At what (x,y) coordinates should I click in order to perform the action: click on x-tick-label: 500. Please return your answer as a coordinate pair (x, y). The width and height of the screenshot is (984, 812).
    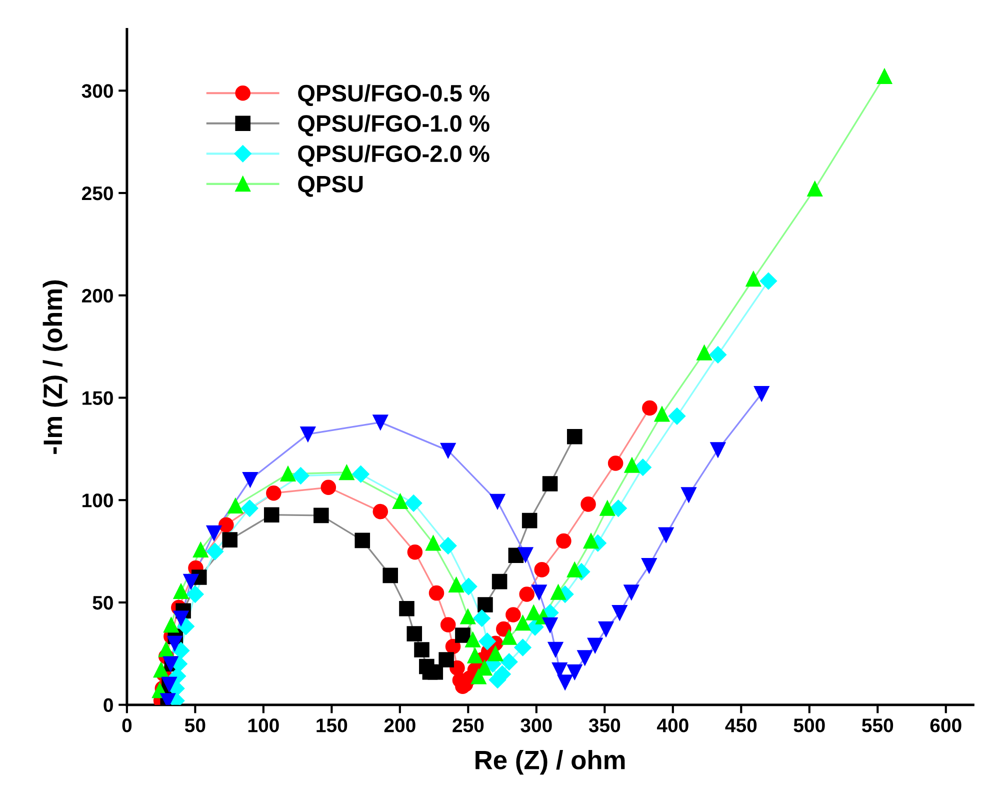
    Looking at the image, I should click on (809, 725).